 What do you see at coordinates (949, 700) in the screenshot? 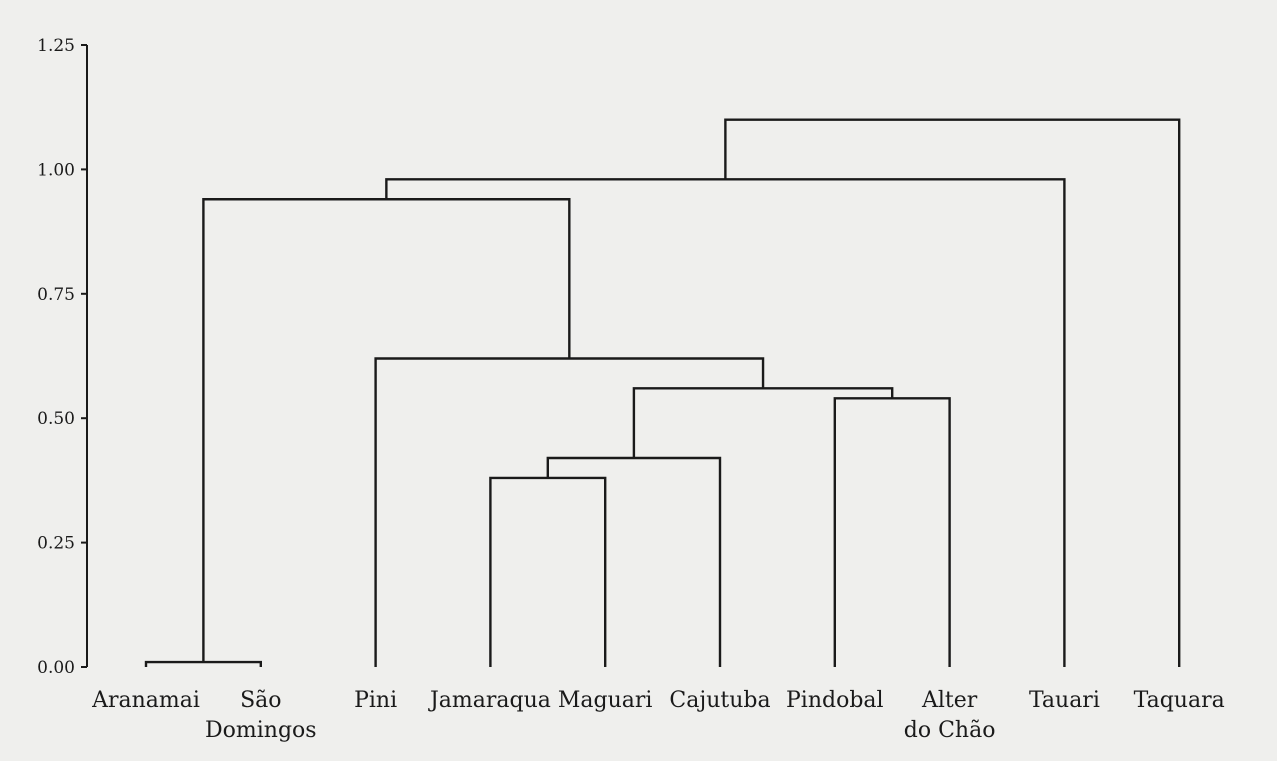
I see `leaf-label-line: Alter` at bounding box center [949, 700].